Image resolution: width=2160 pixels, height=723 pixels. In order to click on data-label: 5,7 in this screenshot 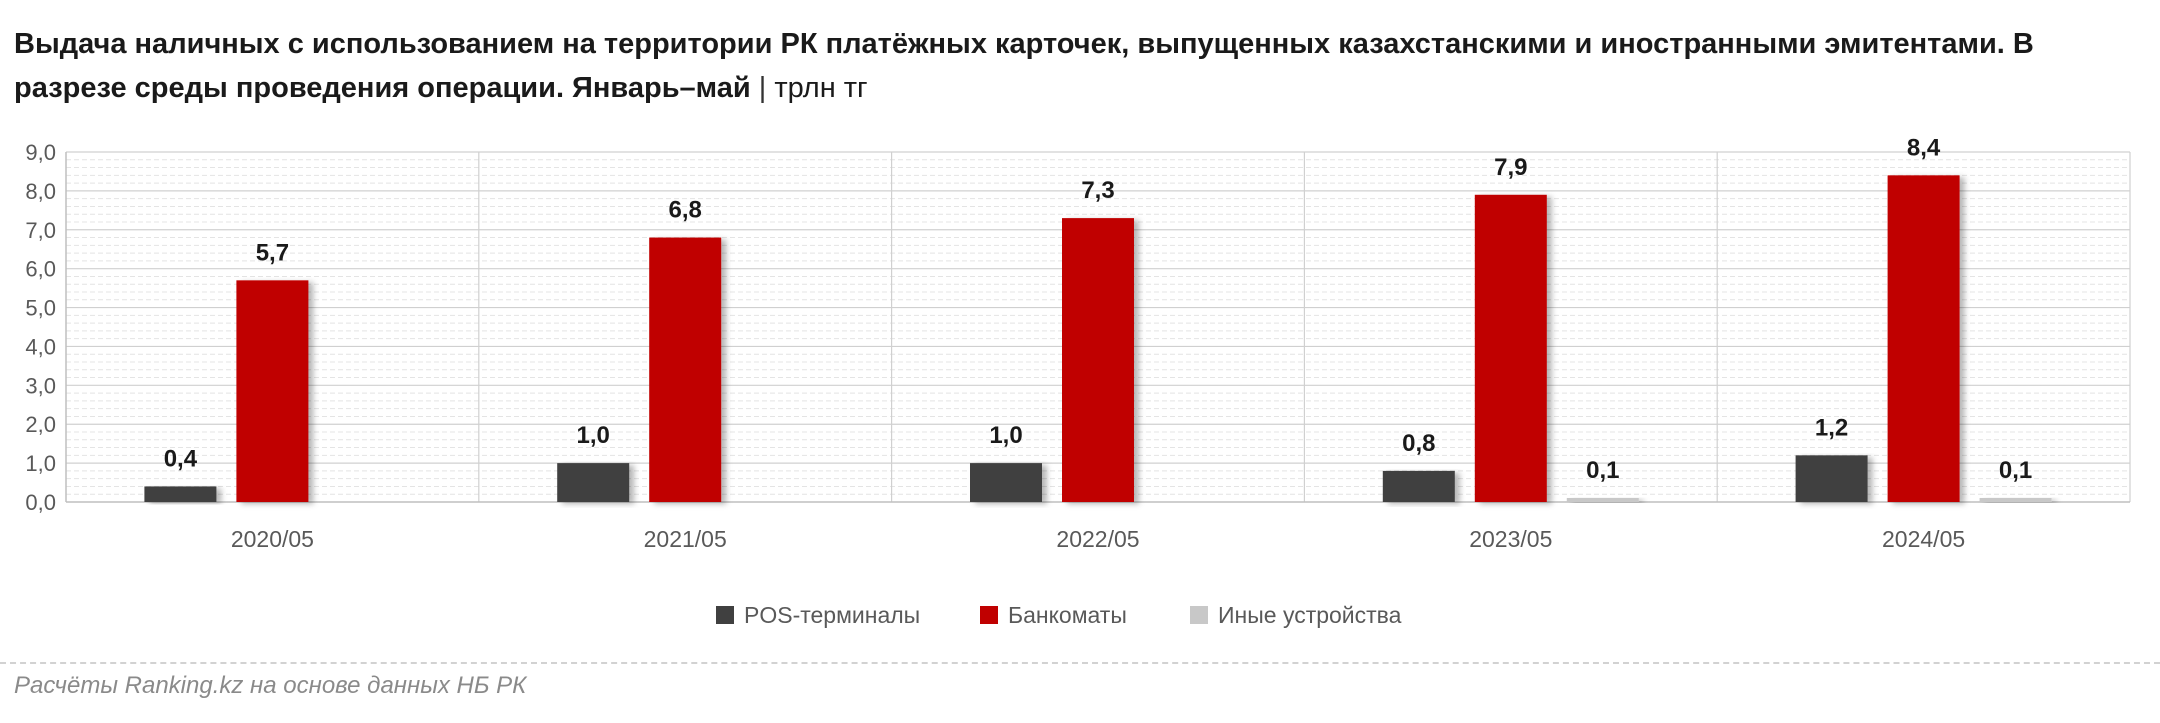, I will do `click(272, 252)`.